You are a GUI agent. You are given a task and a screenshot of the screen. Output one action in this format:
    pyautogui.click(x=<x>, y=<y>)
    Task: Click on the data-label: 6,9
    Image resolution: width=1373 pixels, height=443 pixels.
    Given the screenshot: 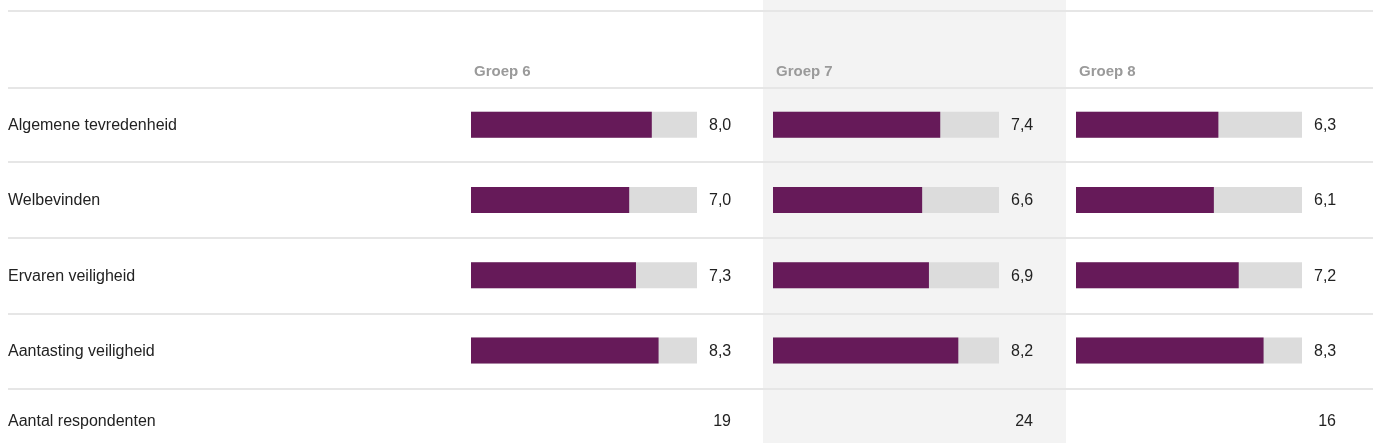 What is the action you would take?
    pyautogui.click(x=1022, y=275)
    